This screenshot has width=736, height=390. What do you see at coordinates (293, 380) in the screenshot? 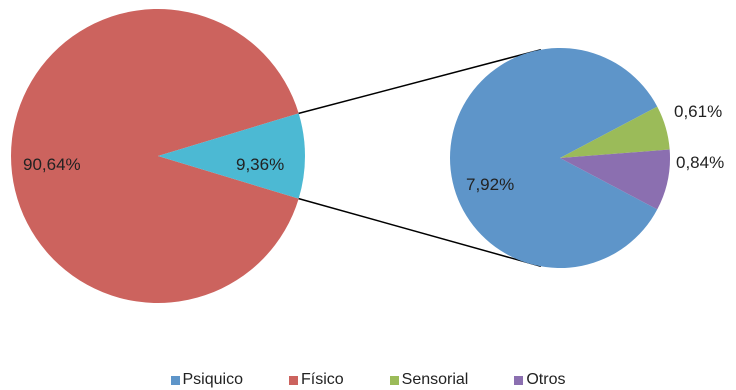
I see `legend-swatch-fisico` at bounding box center [293, 380].